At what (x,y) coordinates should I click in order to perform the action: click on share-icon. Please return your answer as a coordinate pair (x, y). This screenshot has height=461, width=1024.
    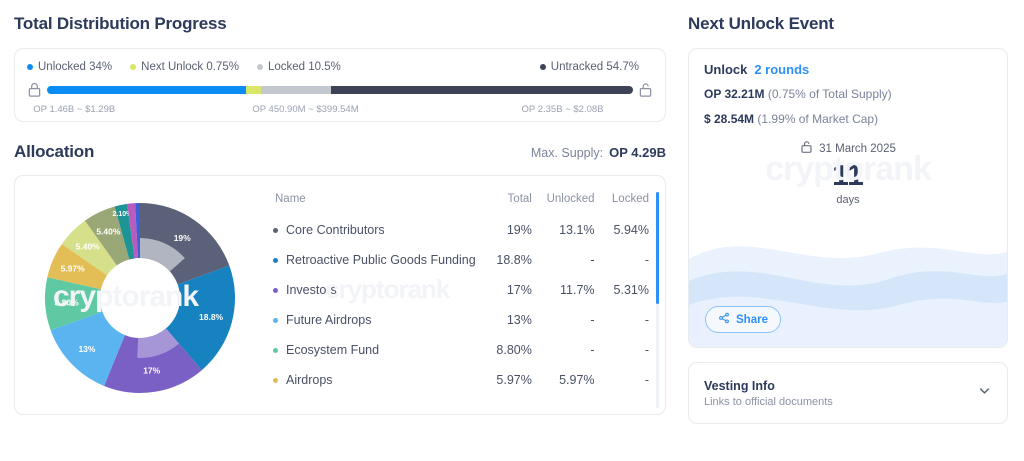
    Looking at the image, I should click on (724, 319).